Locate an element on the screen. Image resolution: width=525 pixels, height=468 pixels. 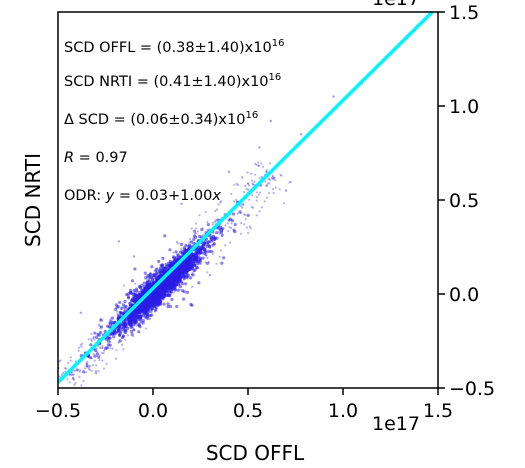
x-tick-label: 1.0 is located at coordinates (343, 411).